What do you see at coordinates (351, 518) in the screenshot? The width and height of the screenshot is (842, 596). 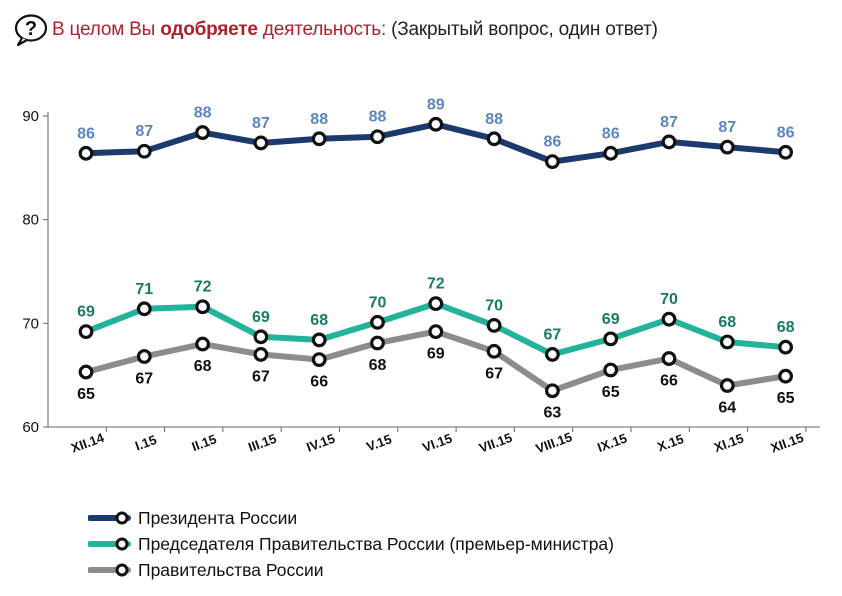 I see `legend-item: Президента России` at bounding box center [351, 518].